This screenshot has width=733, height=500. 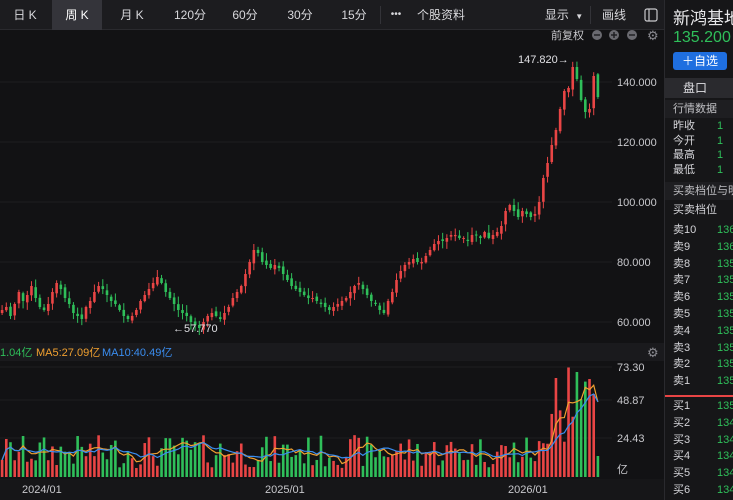 What do you see at coordinates (703, 18) in the screenshot?
I see `stock-name: 新鸿基地产` at bounding box center [703, 18].